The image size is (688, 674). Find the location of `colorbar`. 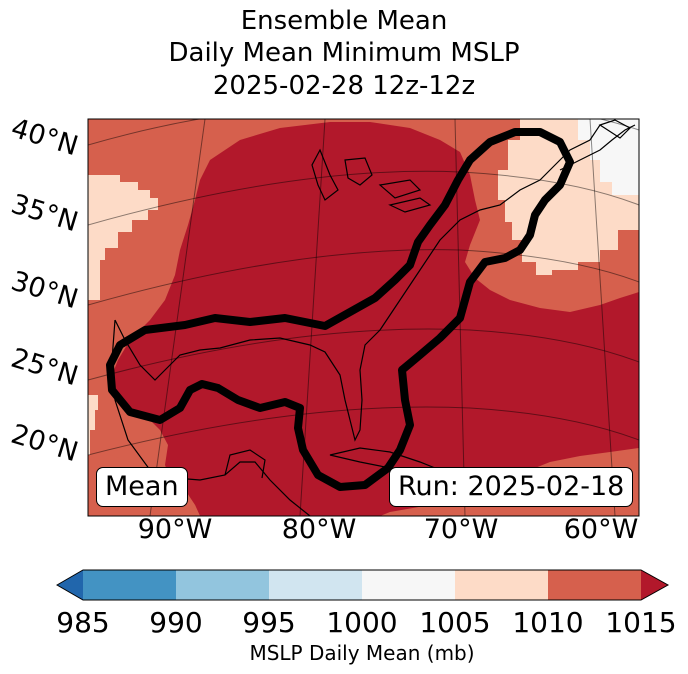

colorbar is located at coordinates (362, 585).